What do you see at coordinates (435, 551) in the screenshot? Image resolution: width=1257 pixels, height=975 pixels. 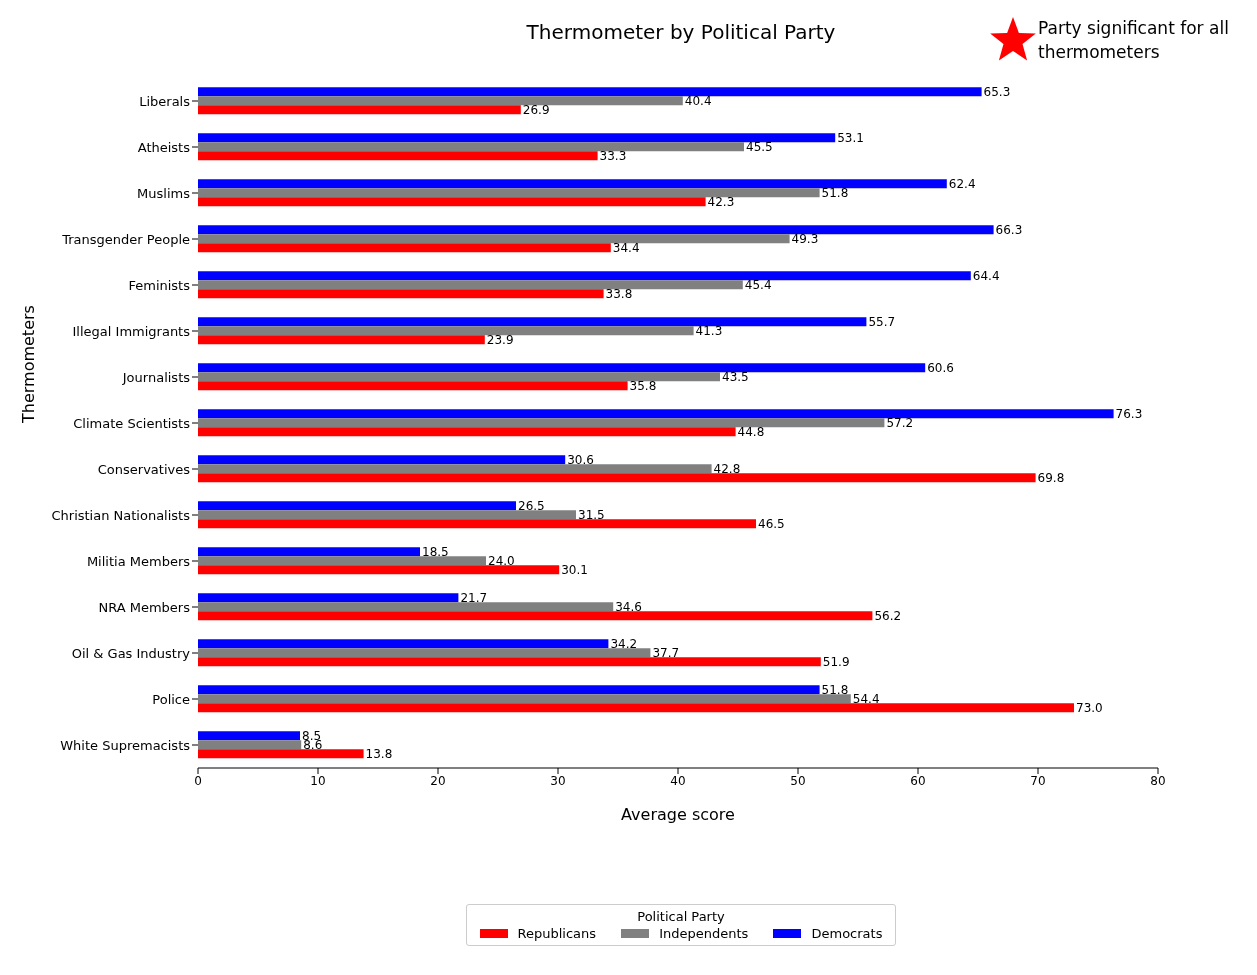 I see `data-label: 18.5` at bounding box center [435, 551].